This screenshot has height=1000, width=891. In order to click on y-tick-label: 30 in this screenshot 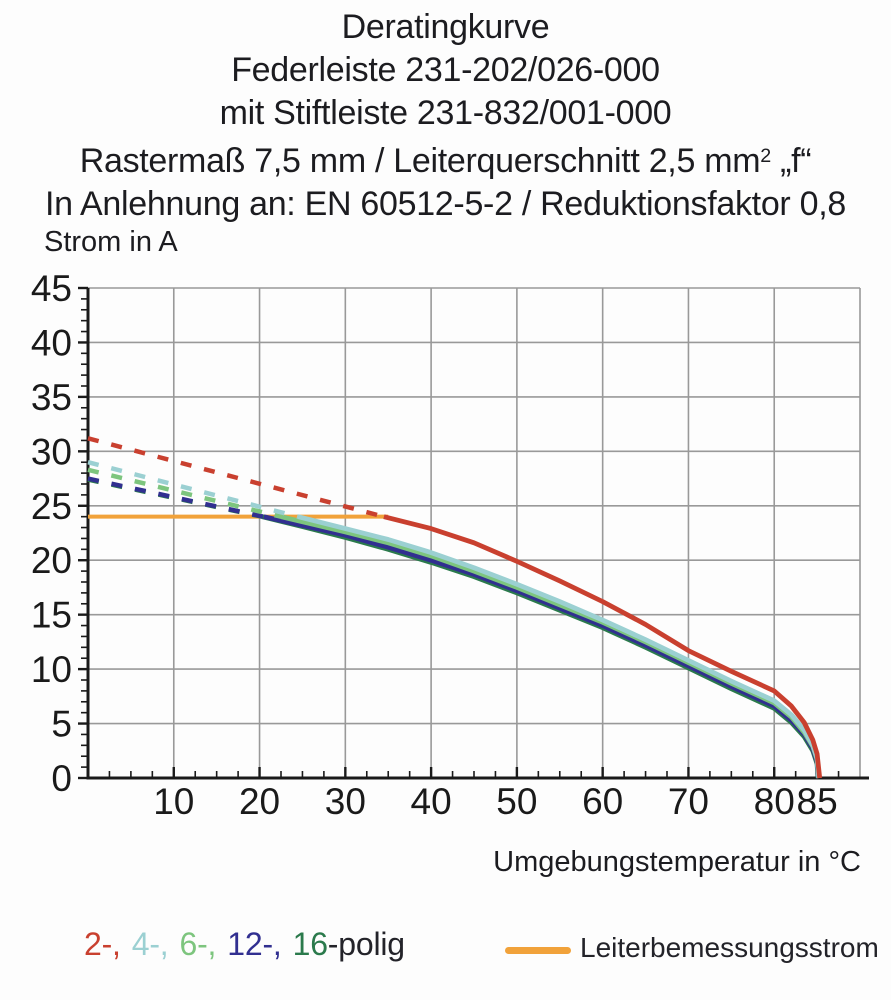, I will do `click(51, 451)`.